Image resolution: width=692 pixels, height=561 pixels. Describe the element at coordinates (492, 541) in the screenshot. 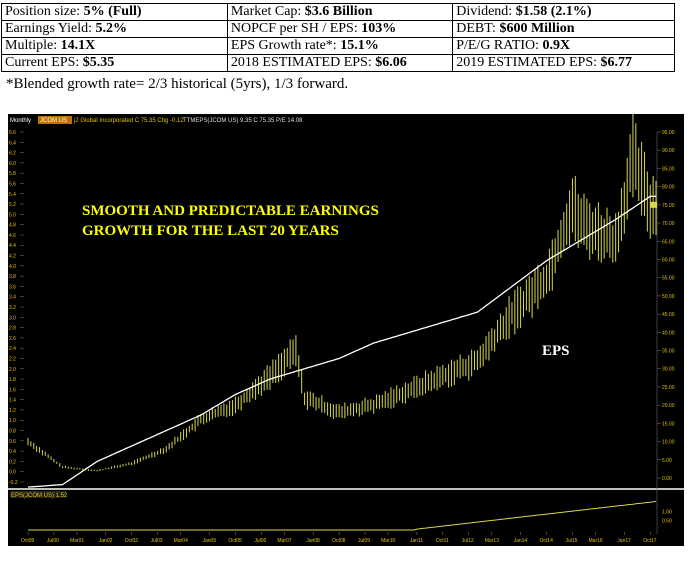

I see `x-tick-label: Mar13` at that location.